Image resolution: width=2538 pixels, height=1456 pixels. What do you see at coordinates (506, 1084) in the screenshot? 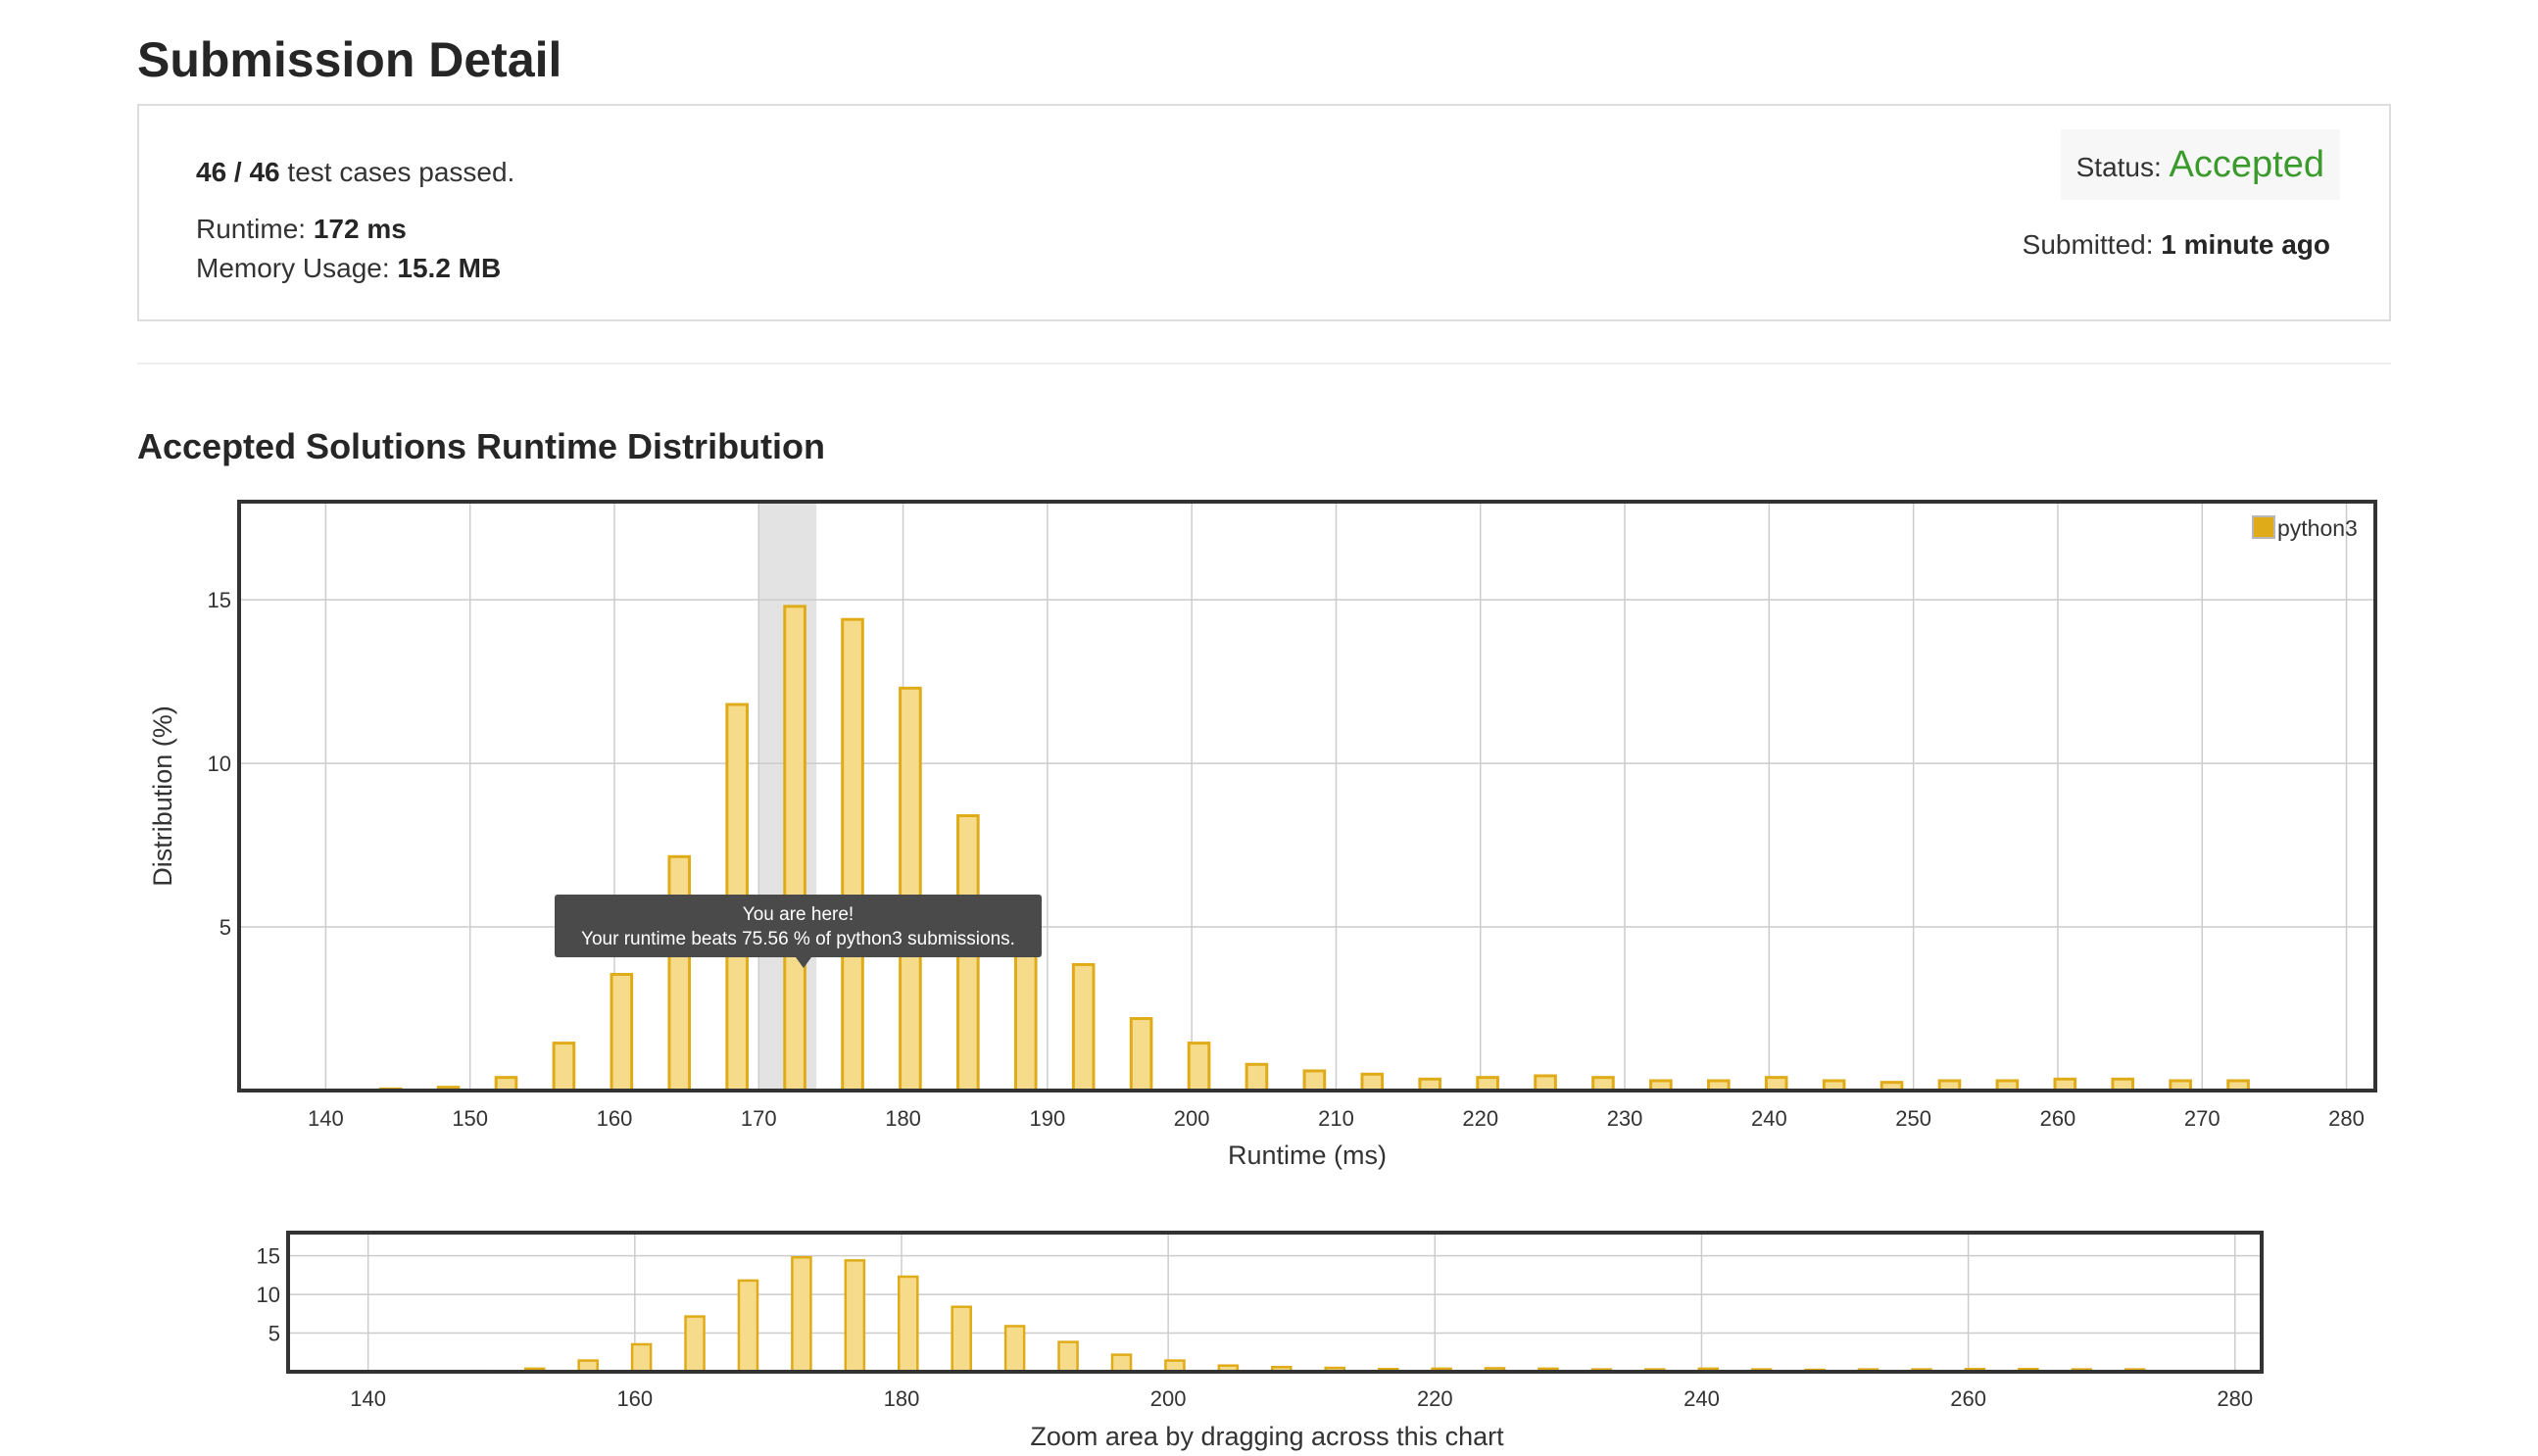
I see `bar-152.5` at bounding box center [506, 1084].